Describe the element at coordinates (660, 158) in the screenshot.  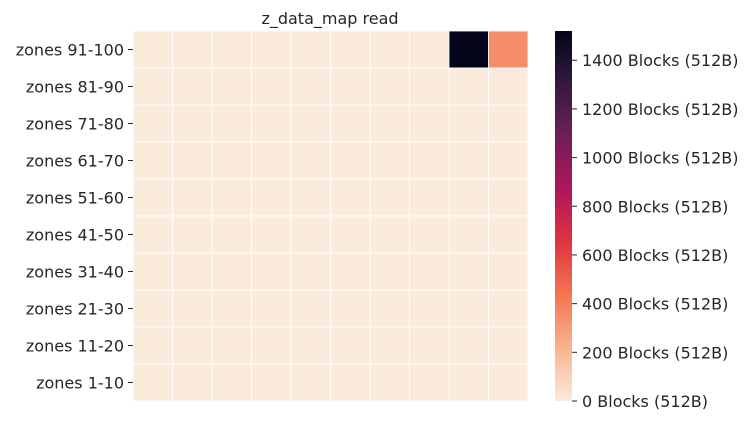
I see `colorbar-tick-label: 1000 Blocks (512B)` at that location.